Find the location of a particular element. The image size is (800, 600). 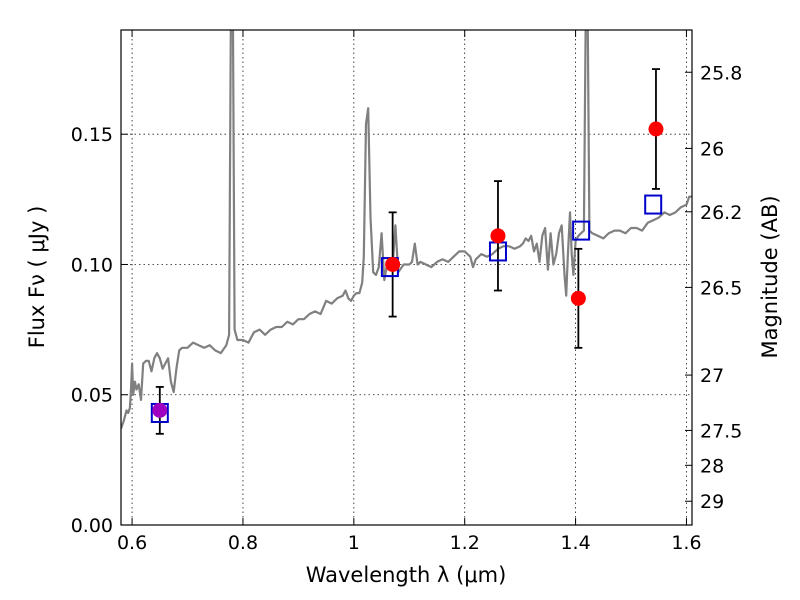

y2-tick-label: 26.2 is located at coordinates (721, 213).